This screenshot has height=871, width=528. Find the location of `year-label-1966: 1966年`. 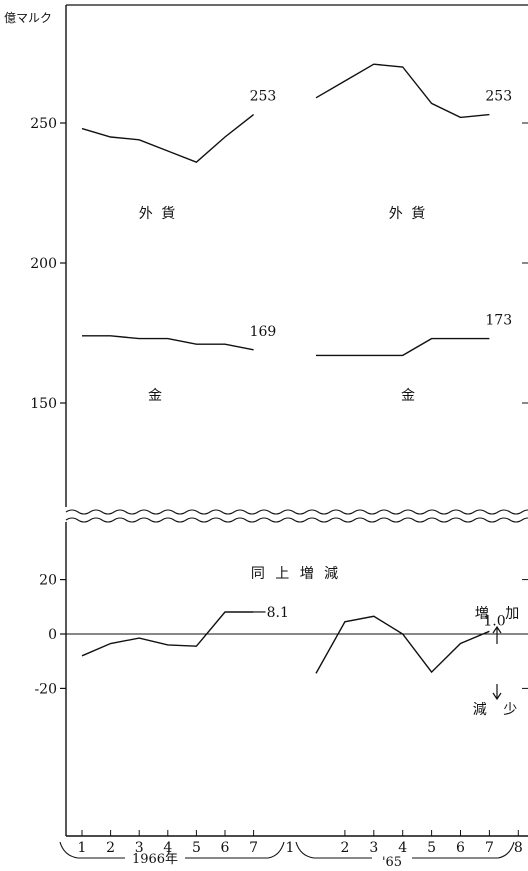

year-label-1966: 1966年 is located at coordinates (155, 859).